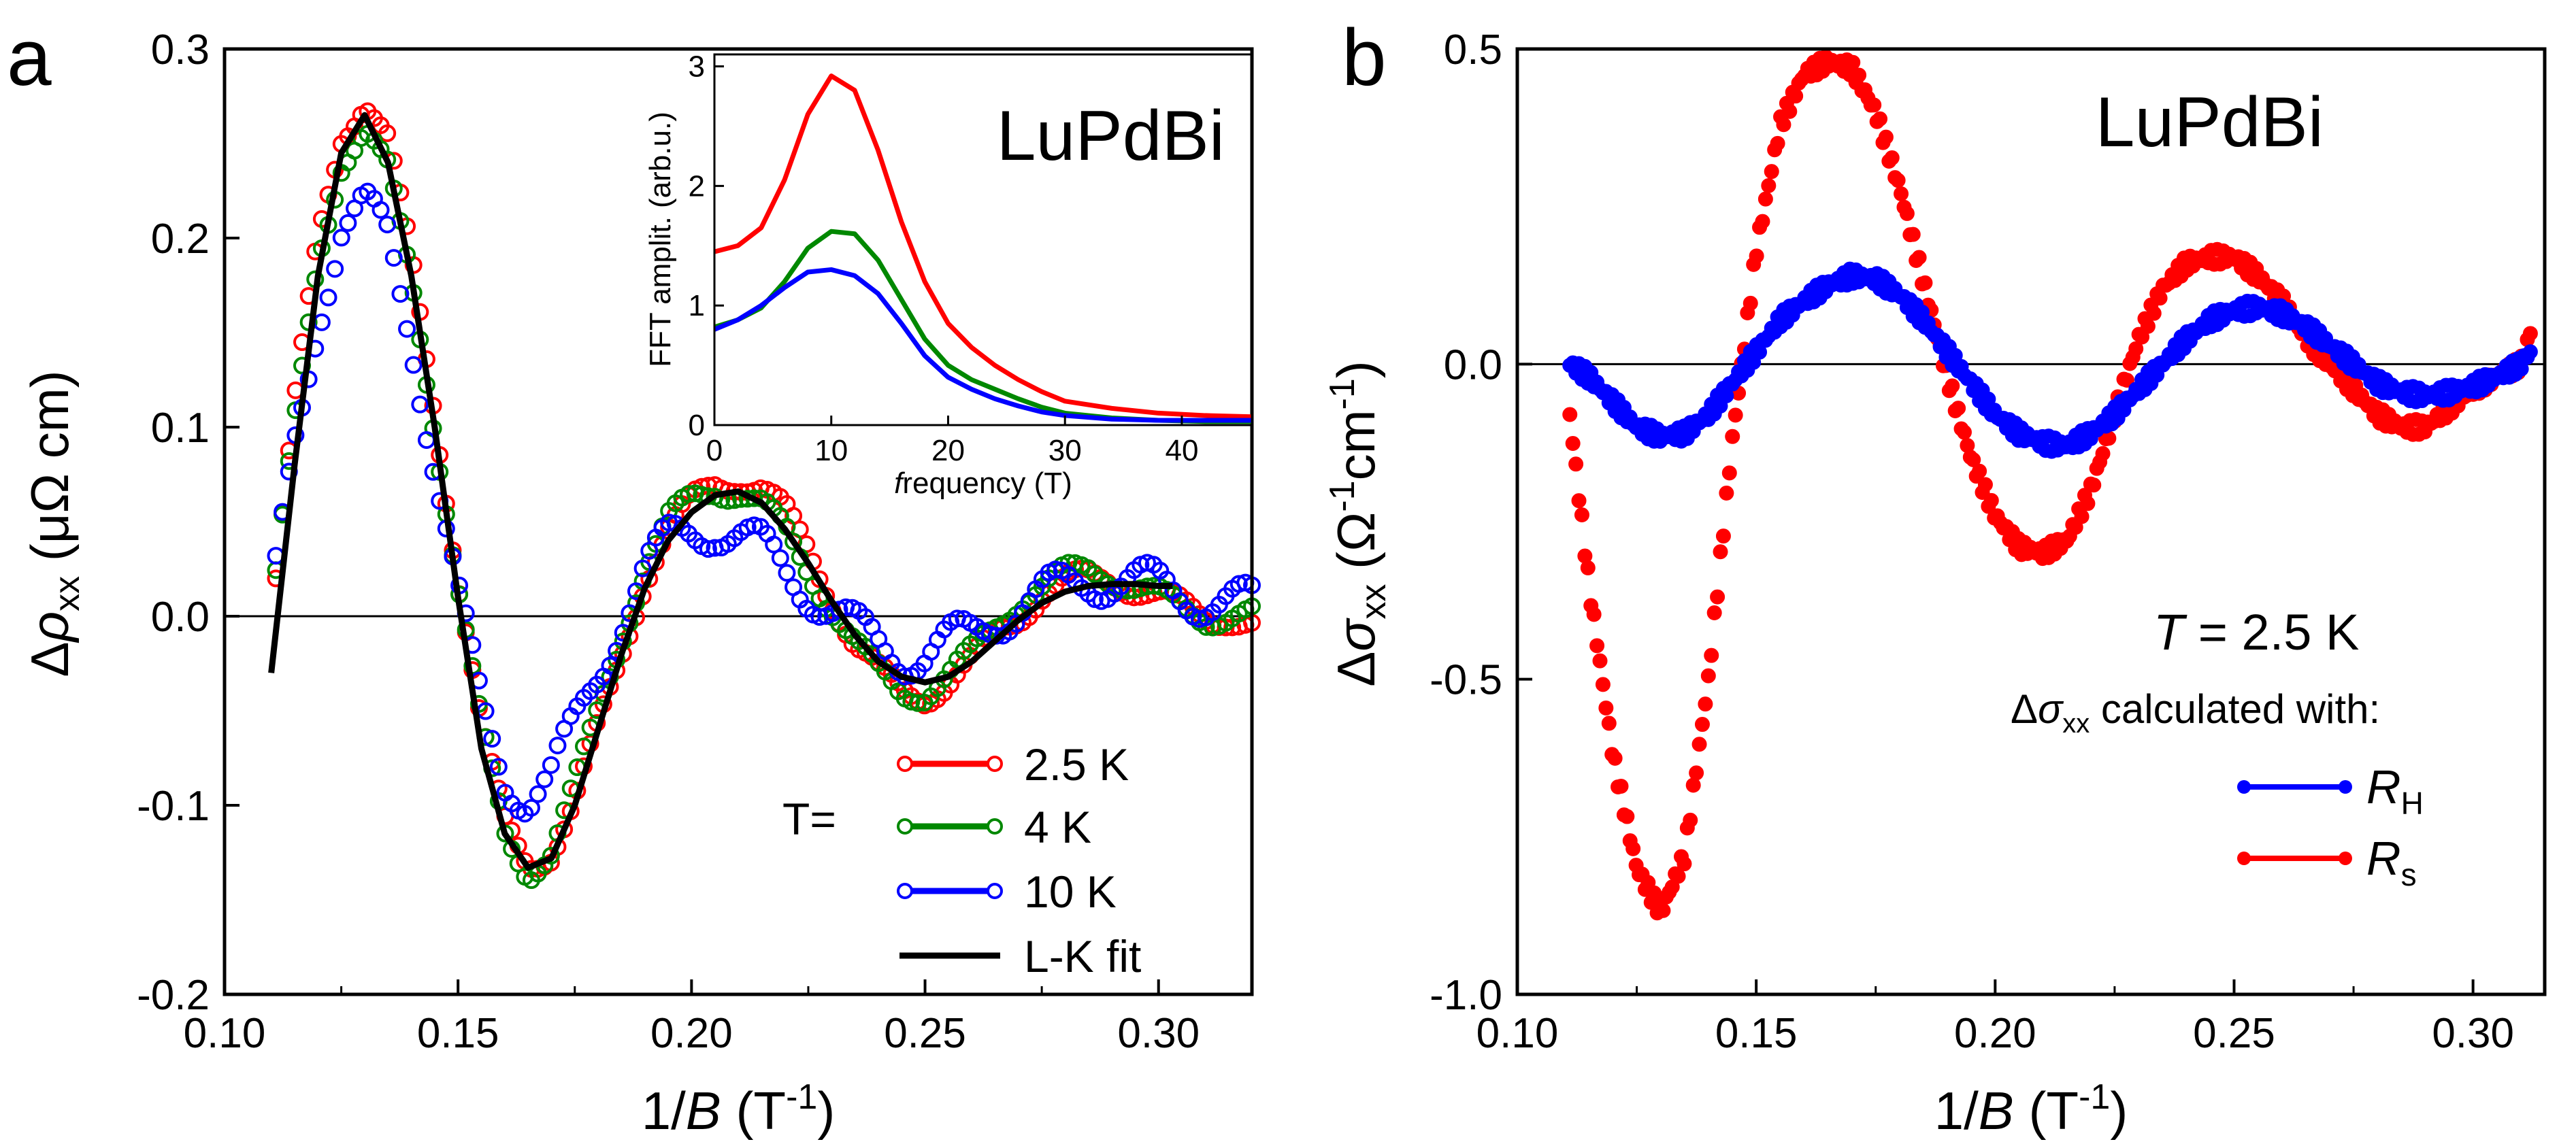 This screenshot has width=2576, height=1144. I want to click on panel-a-xtick-label: 0.25, so click(925, 1033).